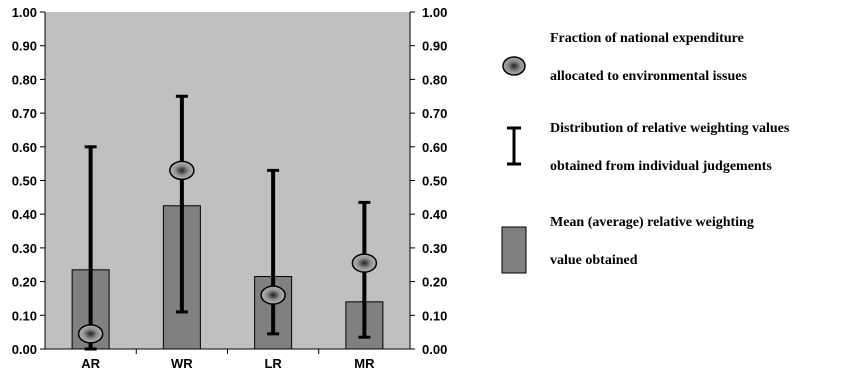  Describe the element at coordinates (24, 349) in the screenshot. I see `left-y-tick-label: 0.00` at that location.